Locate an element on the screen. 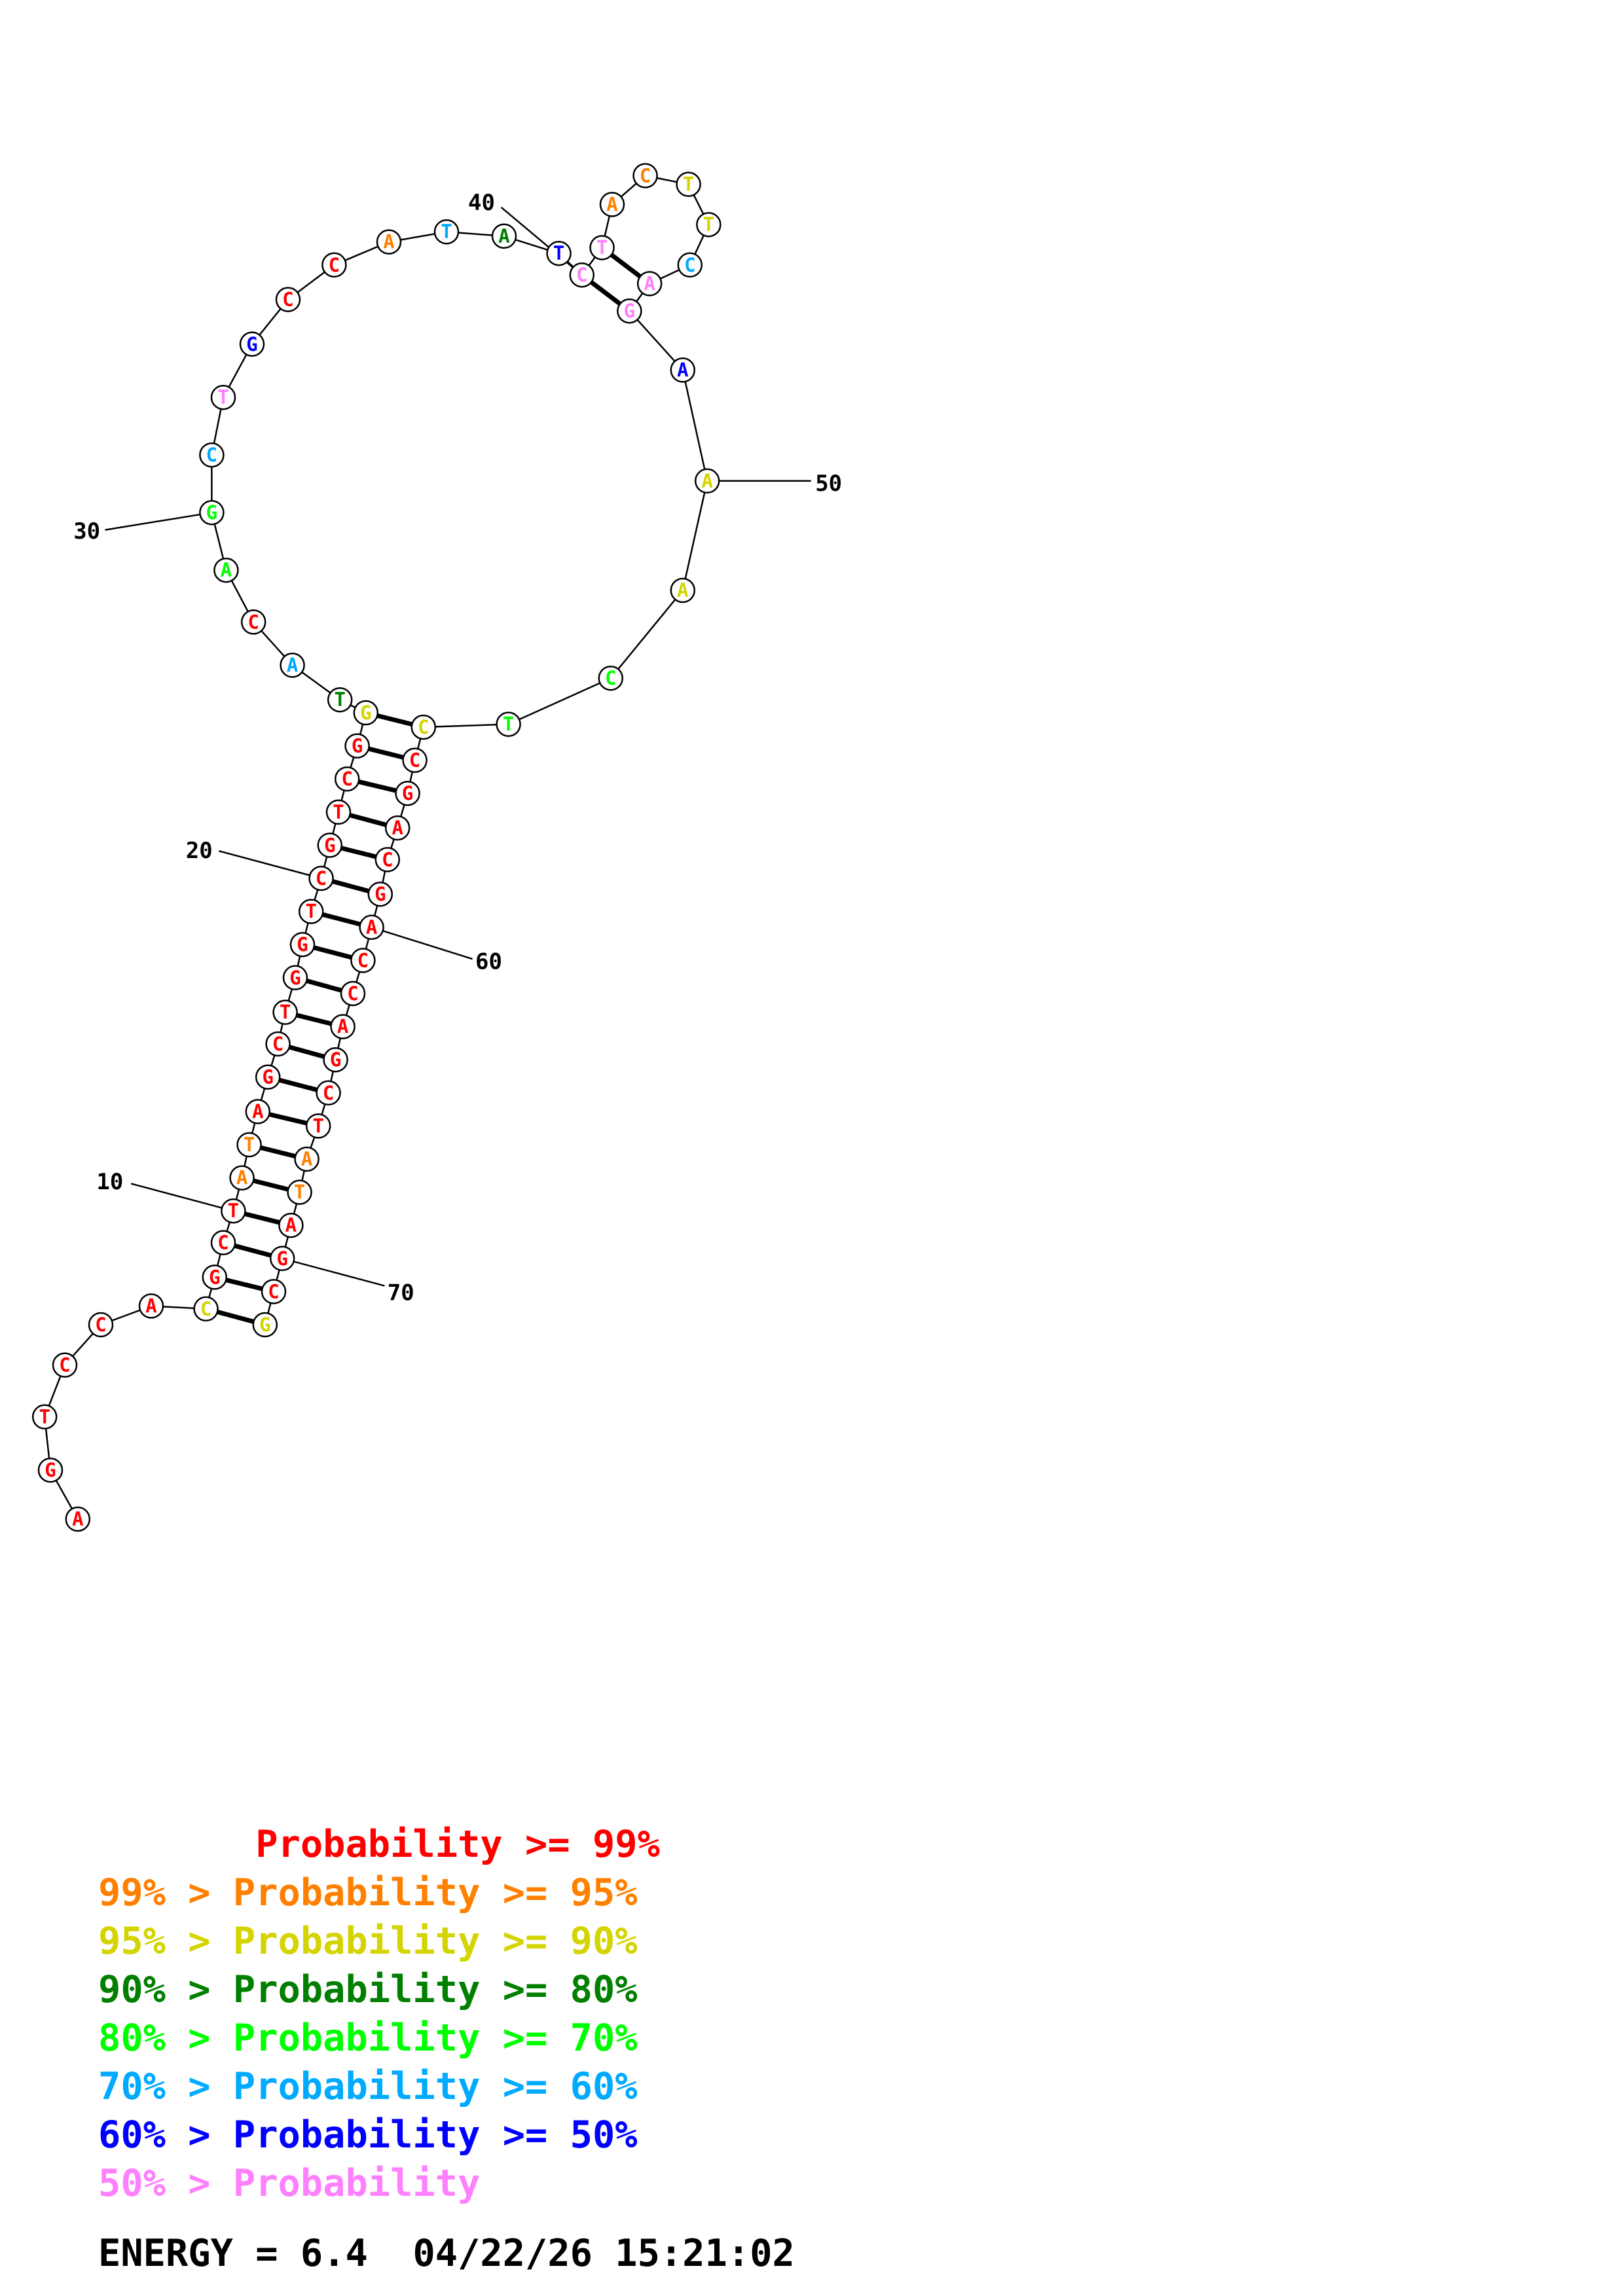 The width and height of the screenshot is (1623, 2296). energy-value: ENERGY = 6.4 is located at coordinates (233, 2253).